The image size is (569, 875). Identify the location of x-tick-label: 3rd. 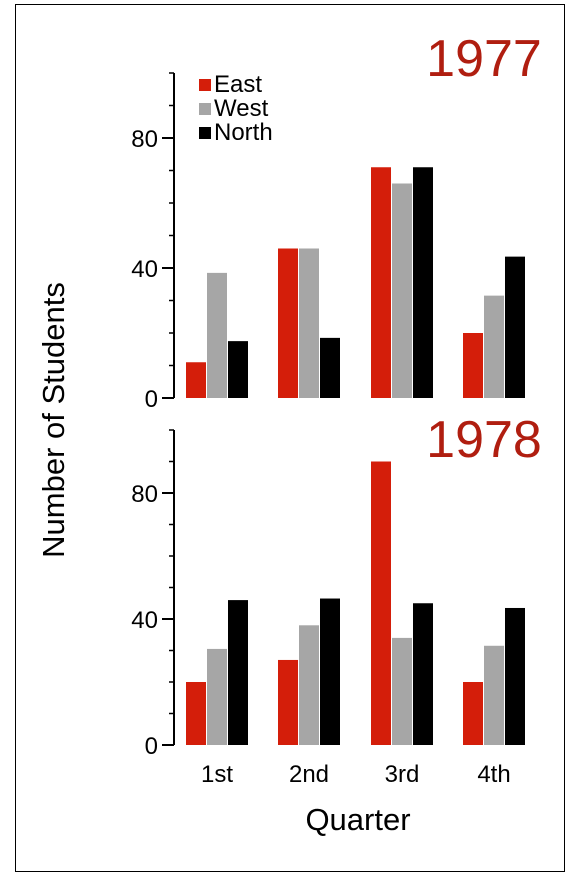
(402, 774).